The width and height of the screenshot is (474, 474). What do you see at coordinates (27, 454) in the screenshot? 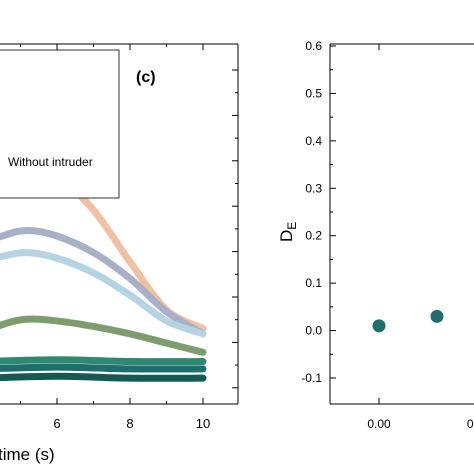
I see `left-x-axis-label: time (s)` at bounding box center [27, 454].